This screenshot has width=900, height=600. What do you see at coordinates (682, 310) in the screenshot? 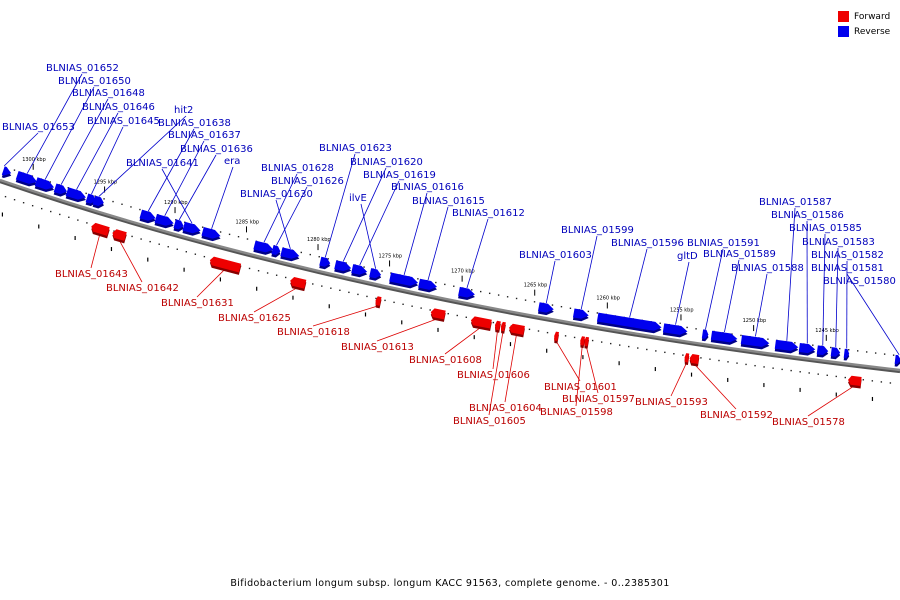
I see `scale-tick-label: 1255 kbp` at bounding box center [682, 310].